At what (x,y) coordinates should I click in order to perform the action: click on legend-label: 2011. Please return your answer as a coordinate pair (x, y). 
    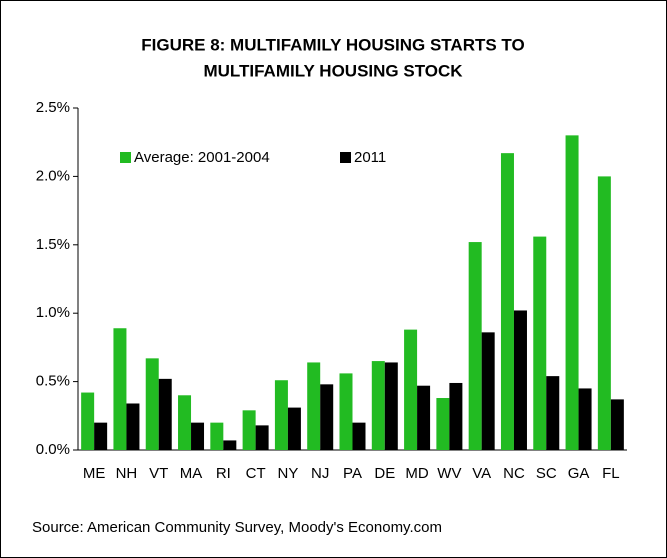
    Looking at the image, I should click on (370, 157).